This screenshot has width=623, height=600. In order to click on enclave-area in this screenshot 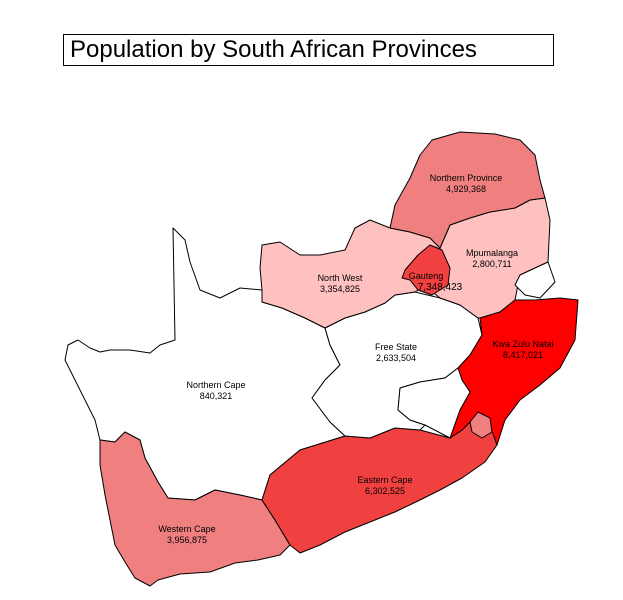, I will do `click(481, 425)`.